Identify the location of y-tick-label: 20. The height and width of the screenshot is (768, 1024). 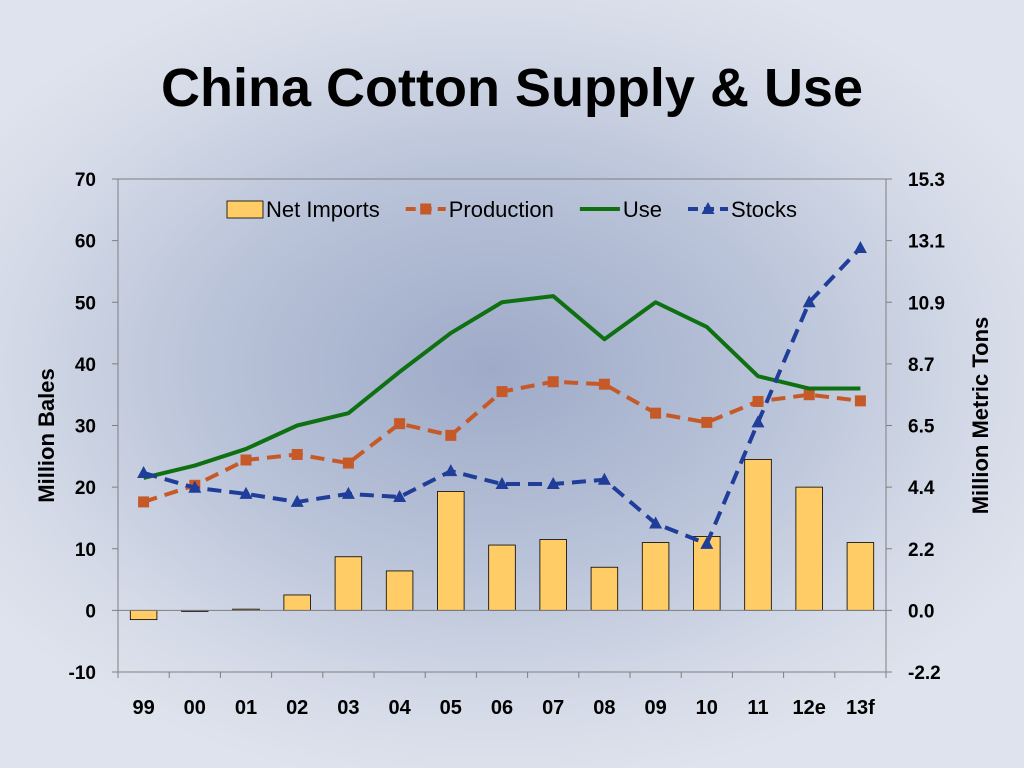
(85, 488).